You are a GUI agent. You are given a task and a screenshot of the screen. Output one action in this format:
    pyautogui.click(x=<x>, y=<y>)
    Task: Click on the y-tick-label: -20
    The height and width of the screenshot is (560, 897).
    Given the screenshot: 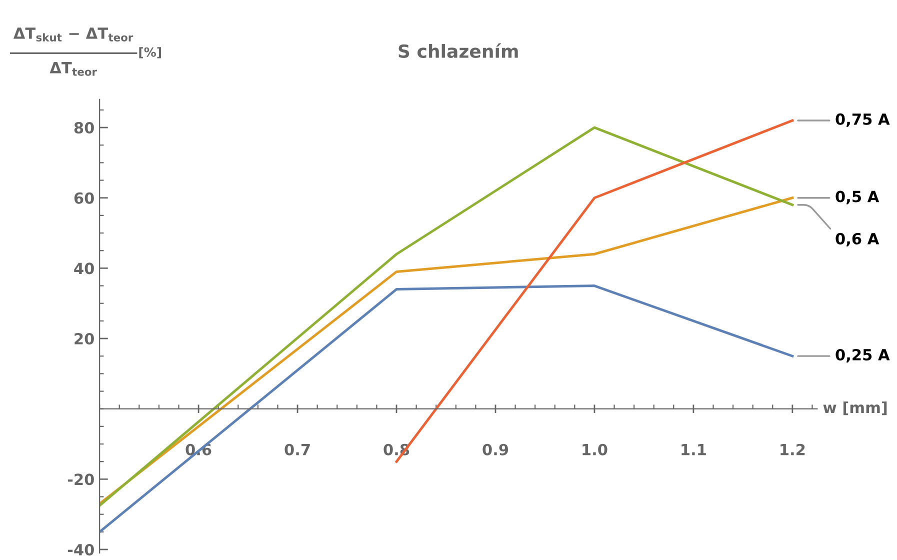 What is the action you would take?
    pyautogui.click(x=81, y=480)
    